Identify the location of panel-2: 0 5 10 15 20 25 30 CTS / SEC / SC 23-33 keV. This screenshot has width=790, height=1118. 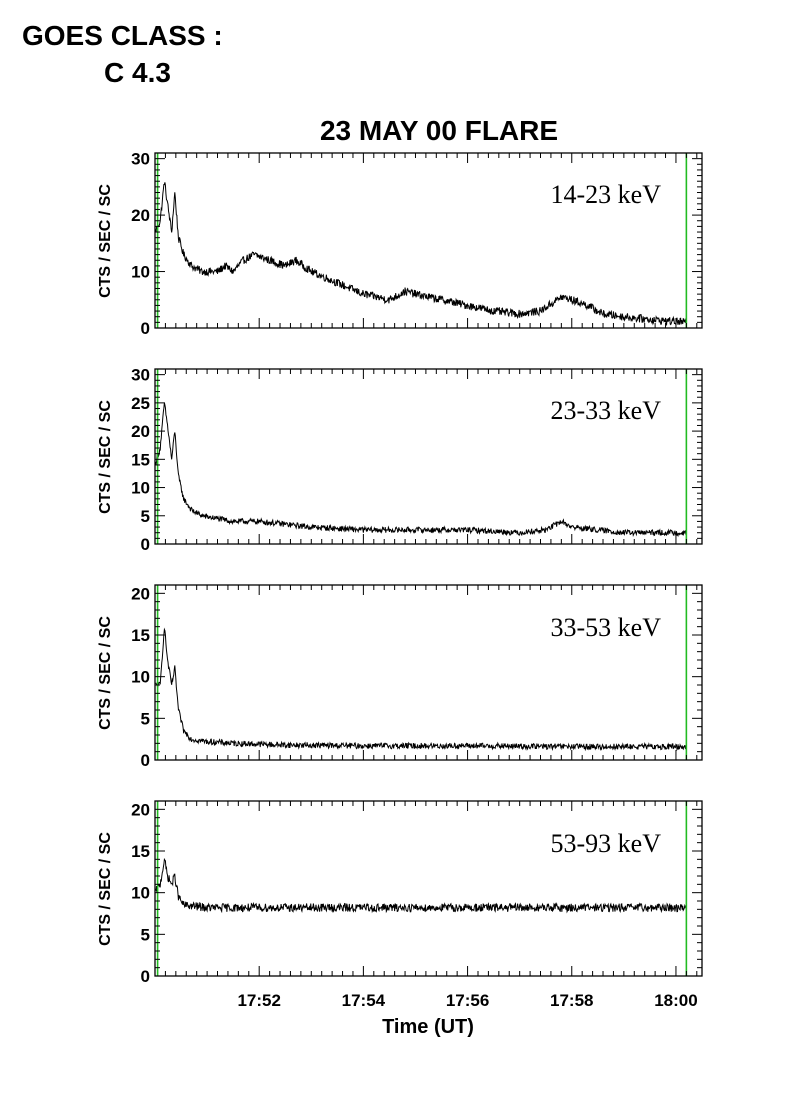
(400, 460).